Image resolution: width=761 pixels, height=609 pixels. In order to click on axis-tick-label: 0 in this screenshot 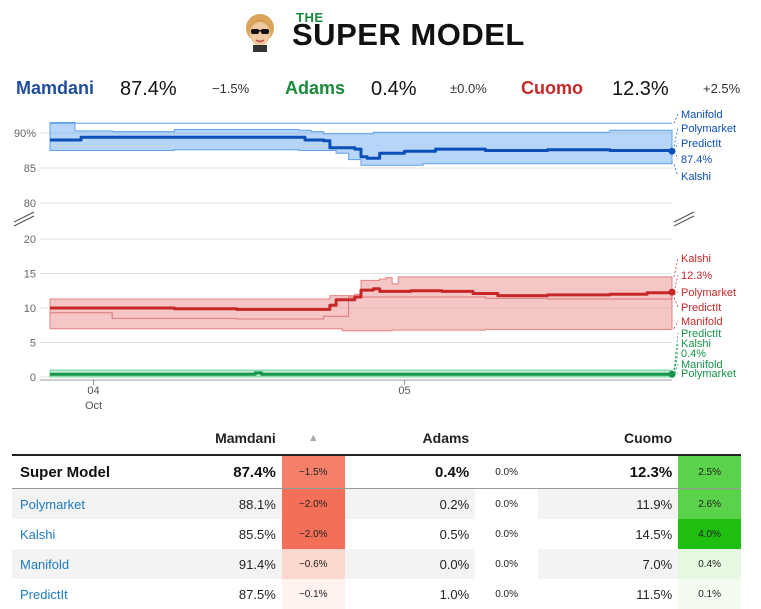, I will do `click(33, 378)`.